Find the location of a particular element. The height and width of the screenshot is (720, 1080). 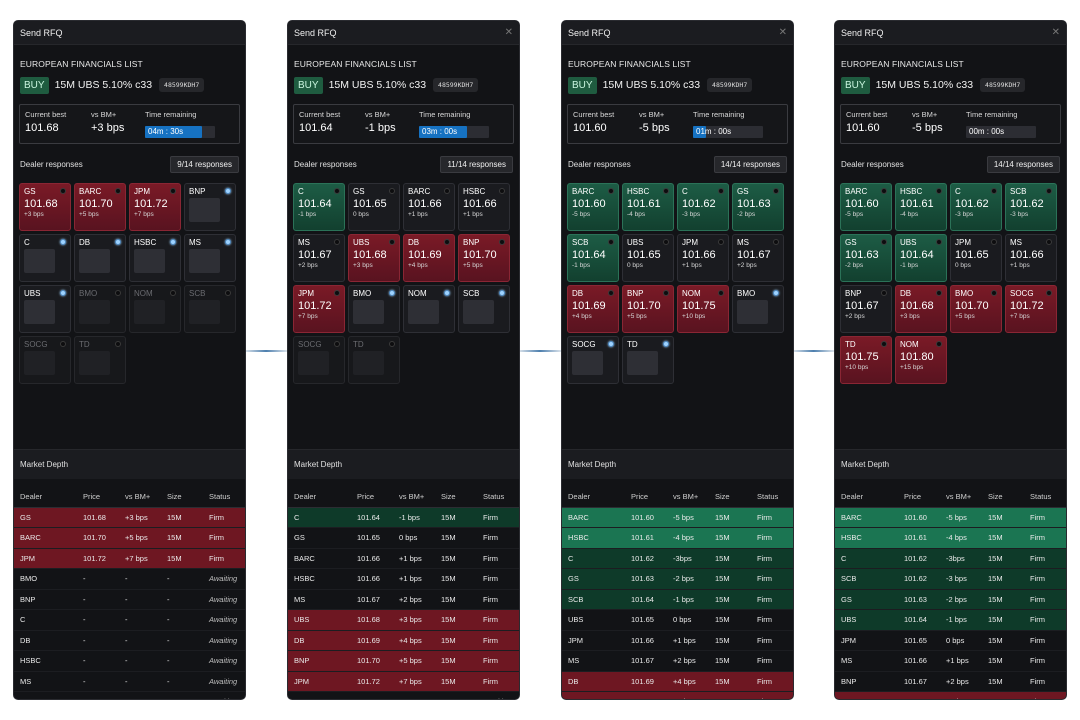

table-row: MS - - - Awaiting is located at coordinates (129, 682).